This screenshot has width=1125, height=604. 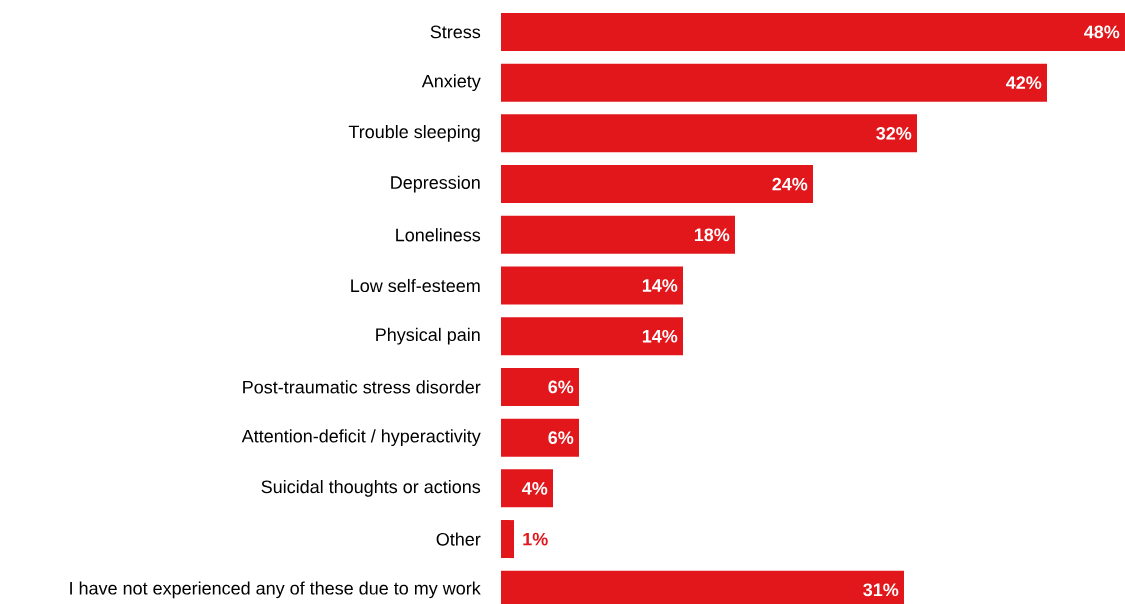 What do you see at coordinates (414, 133) in the screenshot?
I see `y-tick-label: Trouble sleeping` at bounding box center [414, 133].